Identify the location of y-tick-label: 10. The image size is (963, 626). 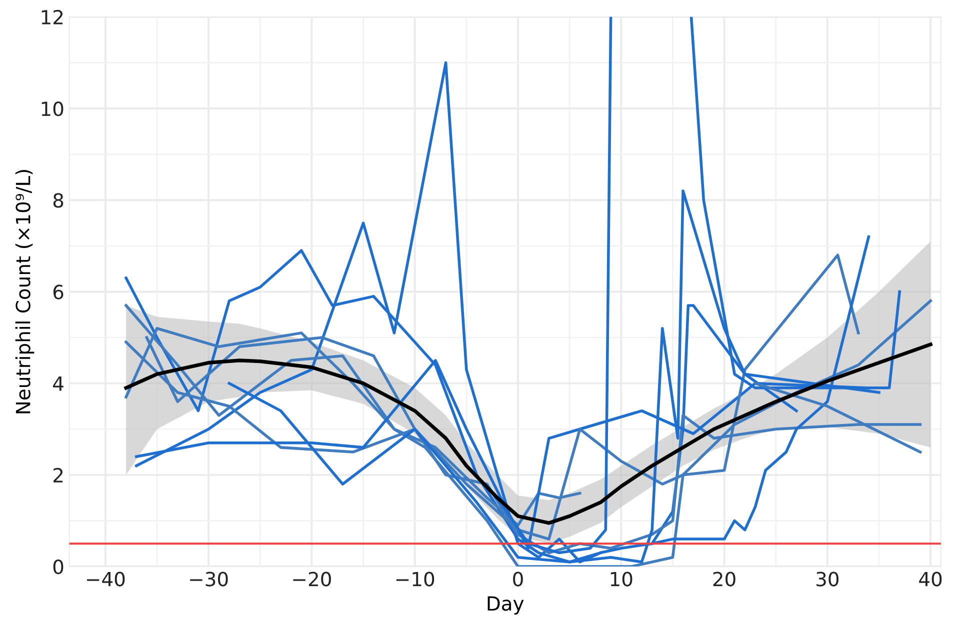
(53, 108).